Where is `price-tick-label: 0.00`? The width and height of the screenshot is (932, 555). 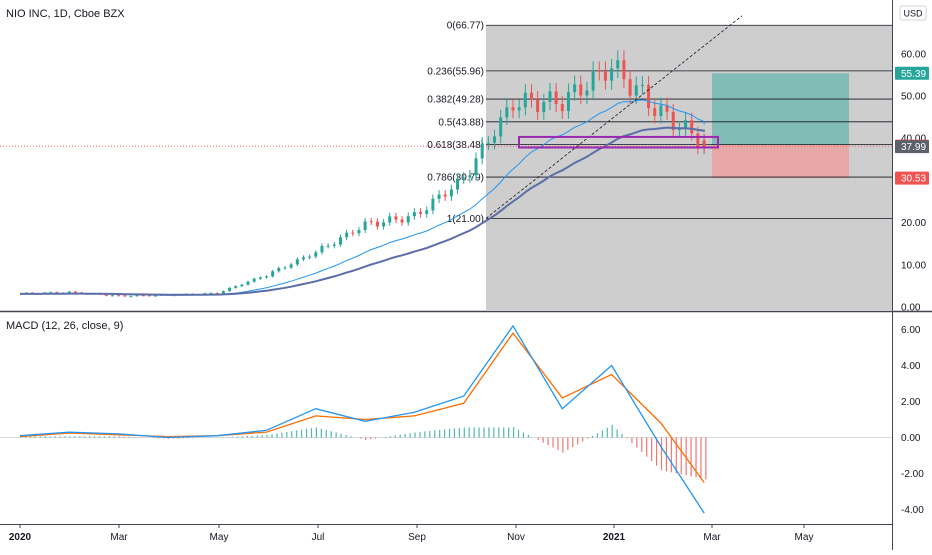
price-tick-label: 0.00 is located at coordinates (911, 308).